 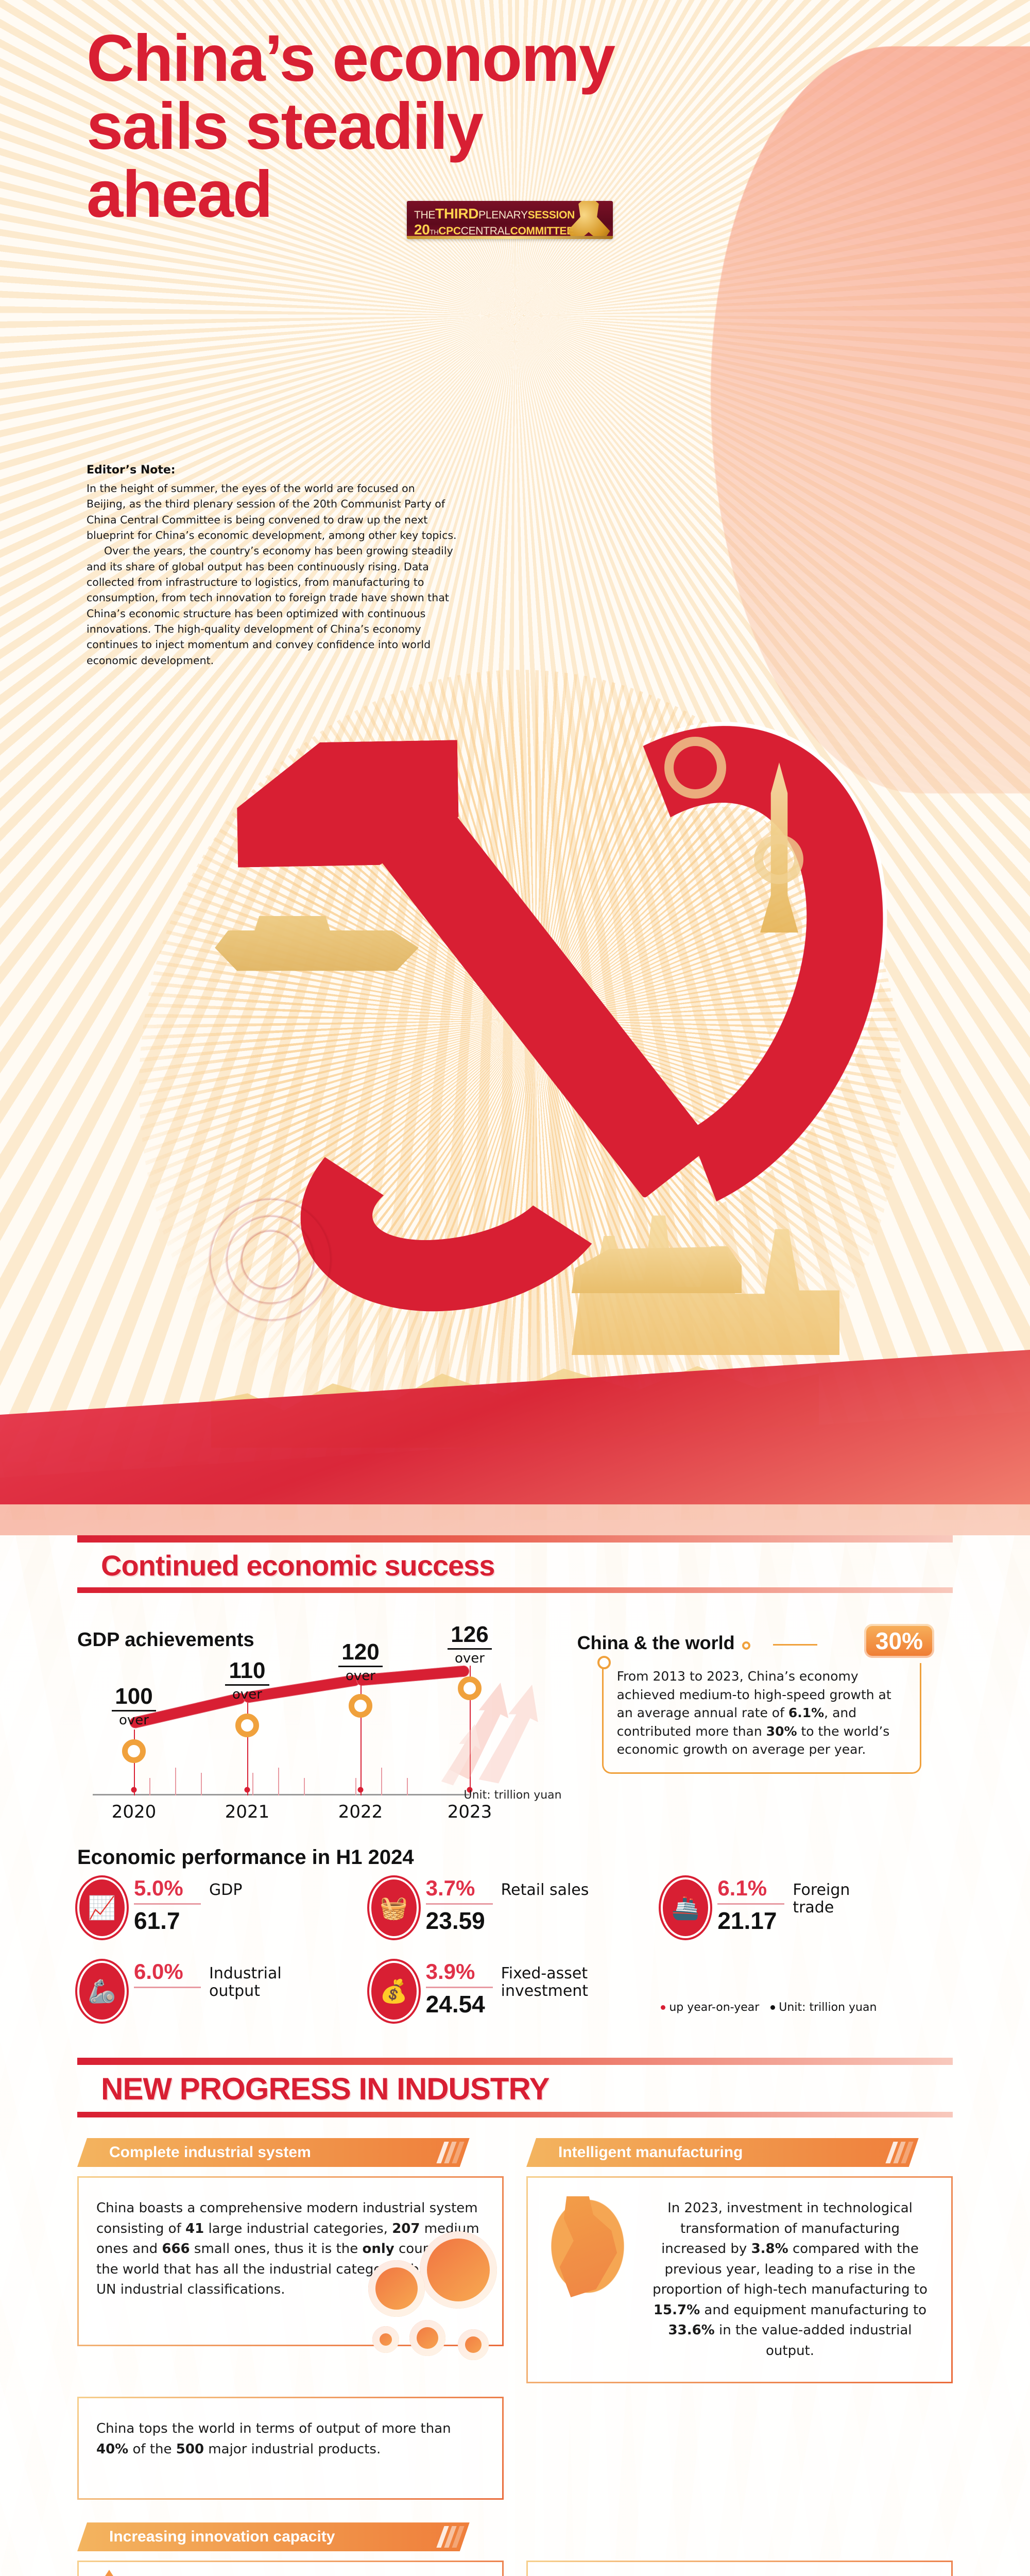 What do you see at coordinates (158, 1972) in the screenshot?
I see `metric-industrial-percent: 6.0%` at bounding box center [158, 1972].